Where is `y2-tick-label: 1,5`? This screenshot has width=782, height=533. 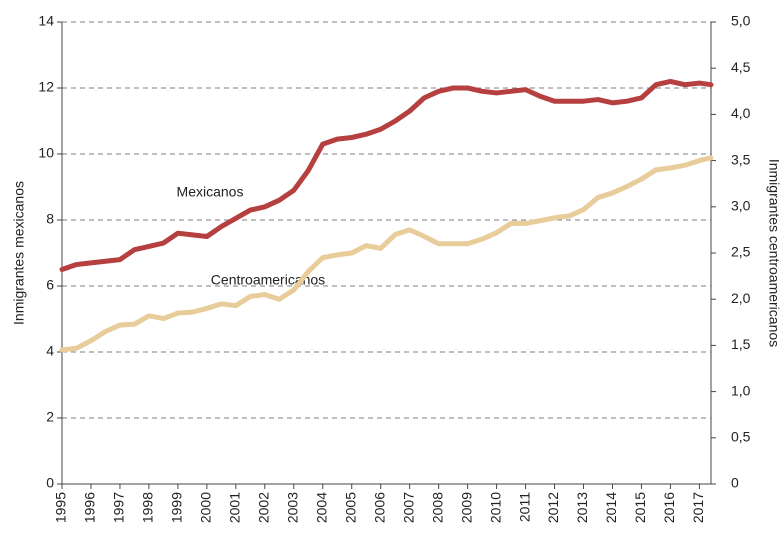
y2-tick-label: 1,5 is located at coordinates (741, 344).